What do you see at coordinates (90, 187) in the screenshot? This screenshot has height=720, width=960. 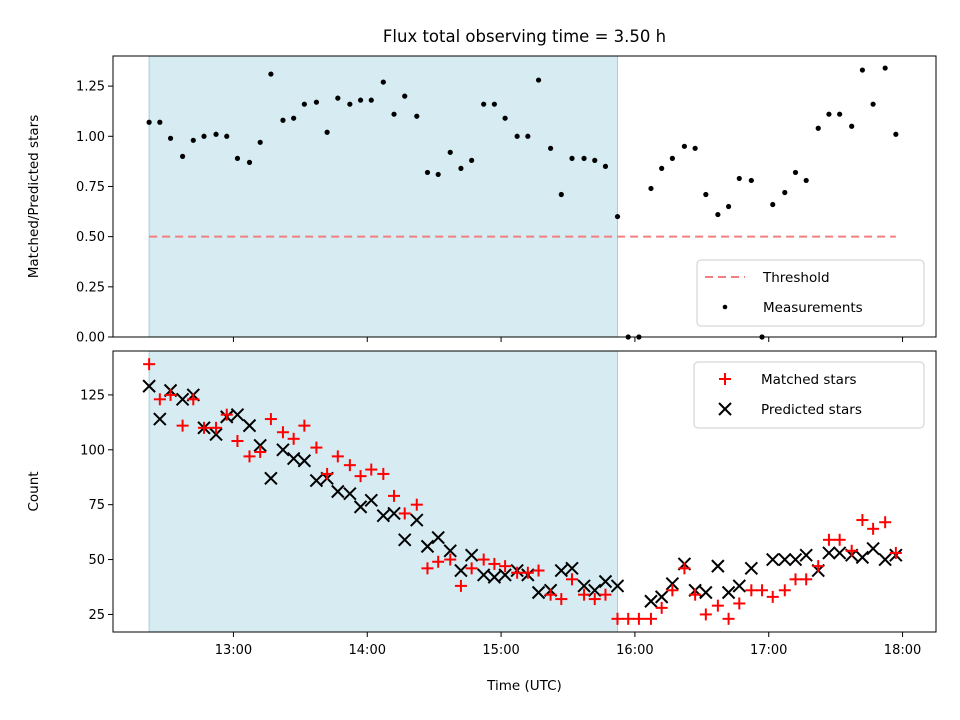 I see `y-tick-label: 0.75` at bounding box center [90, 187].